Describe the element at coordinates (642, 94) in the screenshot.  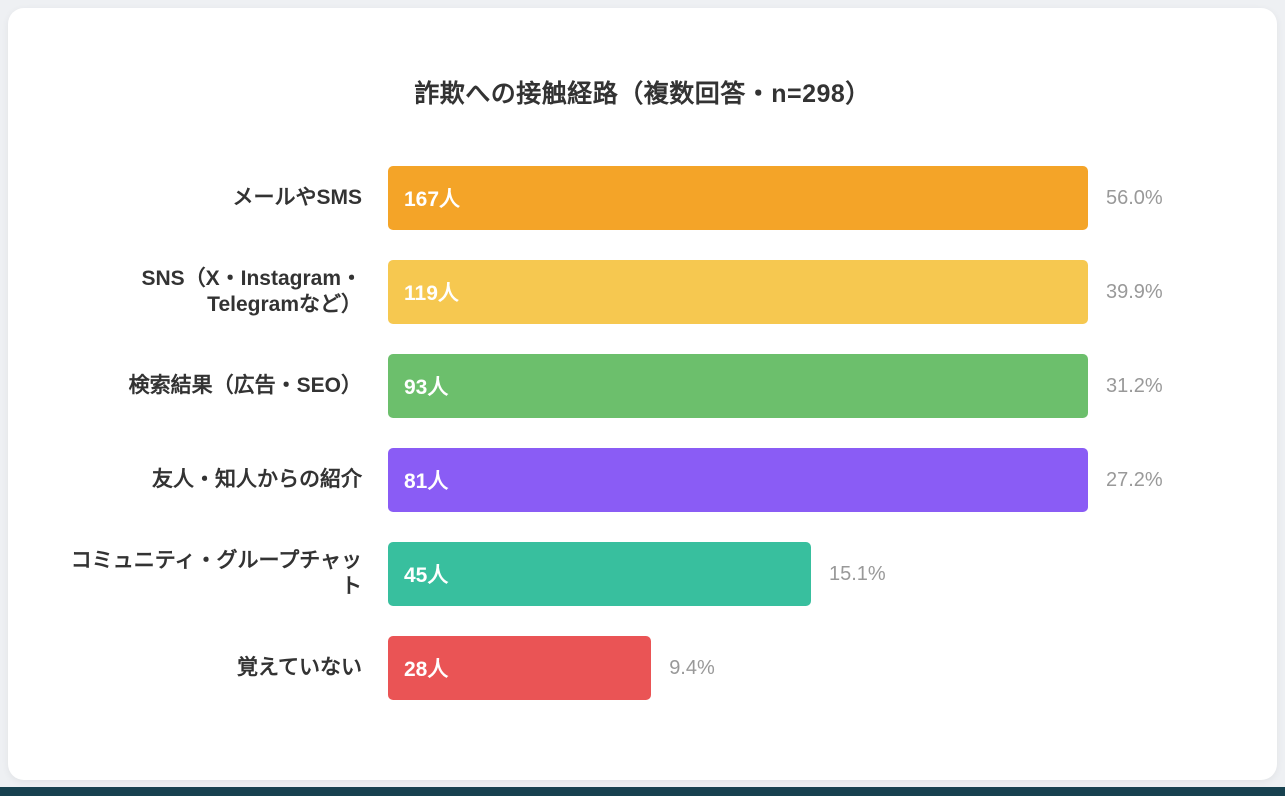
I see `chart-title: 詐欺への接触経路（複数回答・n=298）` at that location.